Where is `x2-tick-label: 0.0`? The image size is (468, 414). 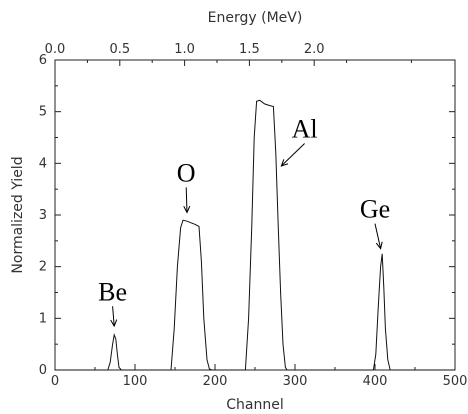
x2-tick-label: 0.0 is located at coordinates (55, 49).